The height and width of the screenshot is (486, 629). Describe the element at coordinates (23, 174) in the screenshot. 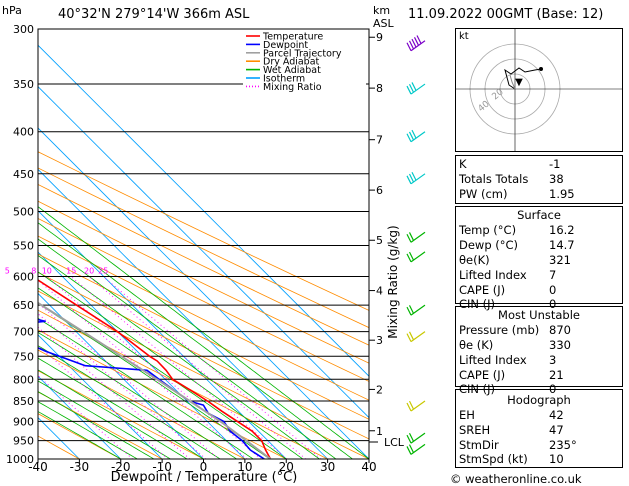

I see `pressure-tick-label: 450` at that location.